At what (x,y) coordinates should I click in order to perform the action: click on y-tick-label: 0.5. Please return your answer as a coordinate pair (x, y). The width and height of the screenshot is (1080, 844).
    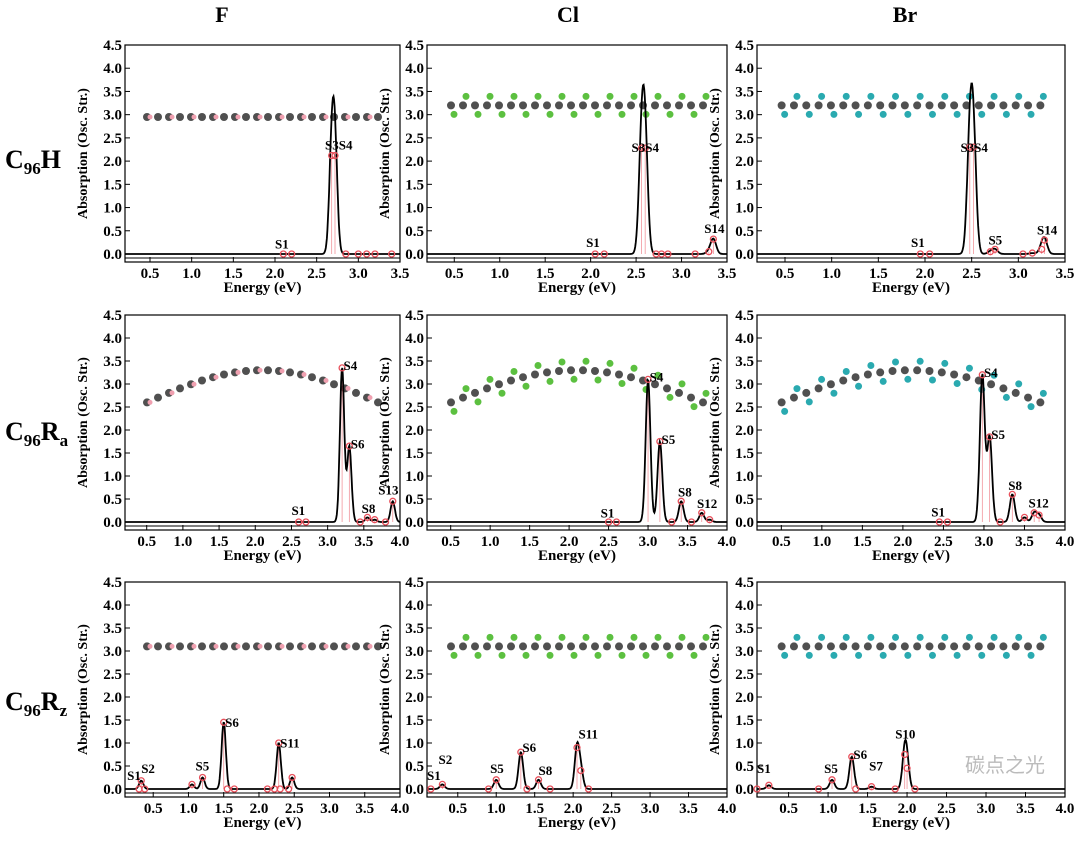
    Looking at the image, I should click on (744, 232).